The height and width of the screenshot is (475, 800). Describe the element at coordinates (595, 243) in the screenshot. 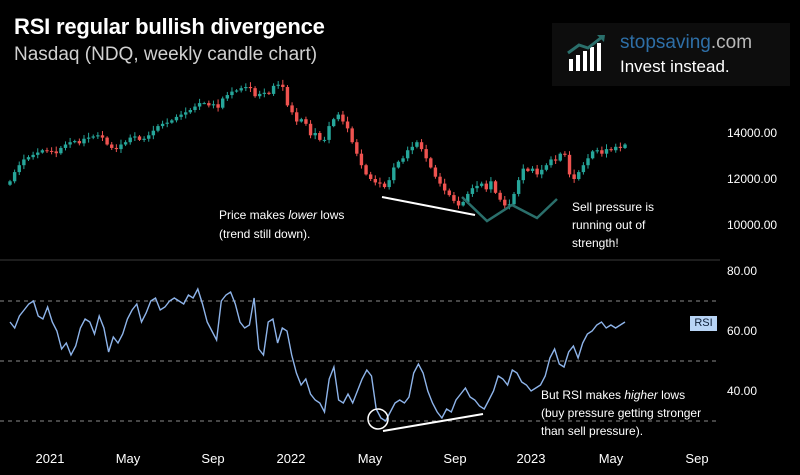

I see `sell-pressure-line3: strength!` at that location.